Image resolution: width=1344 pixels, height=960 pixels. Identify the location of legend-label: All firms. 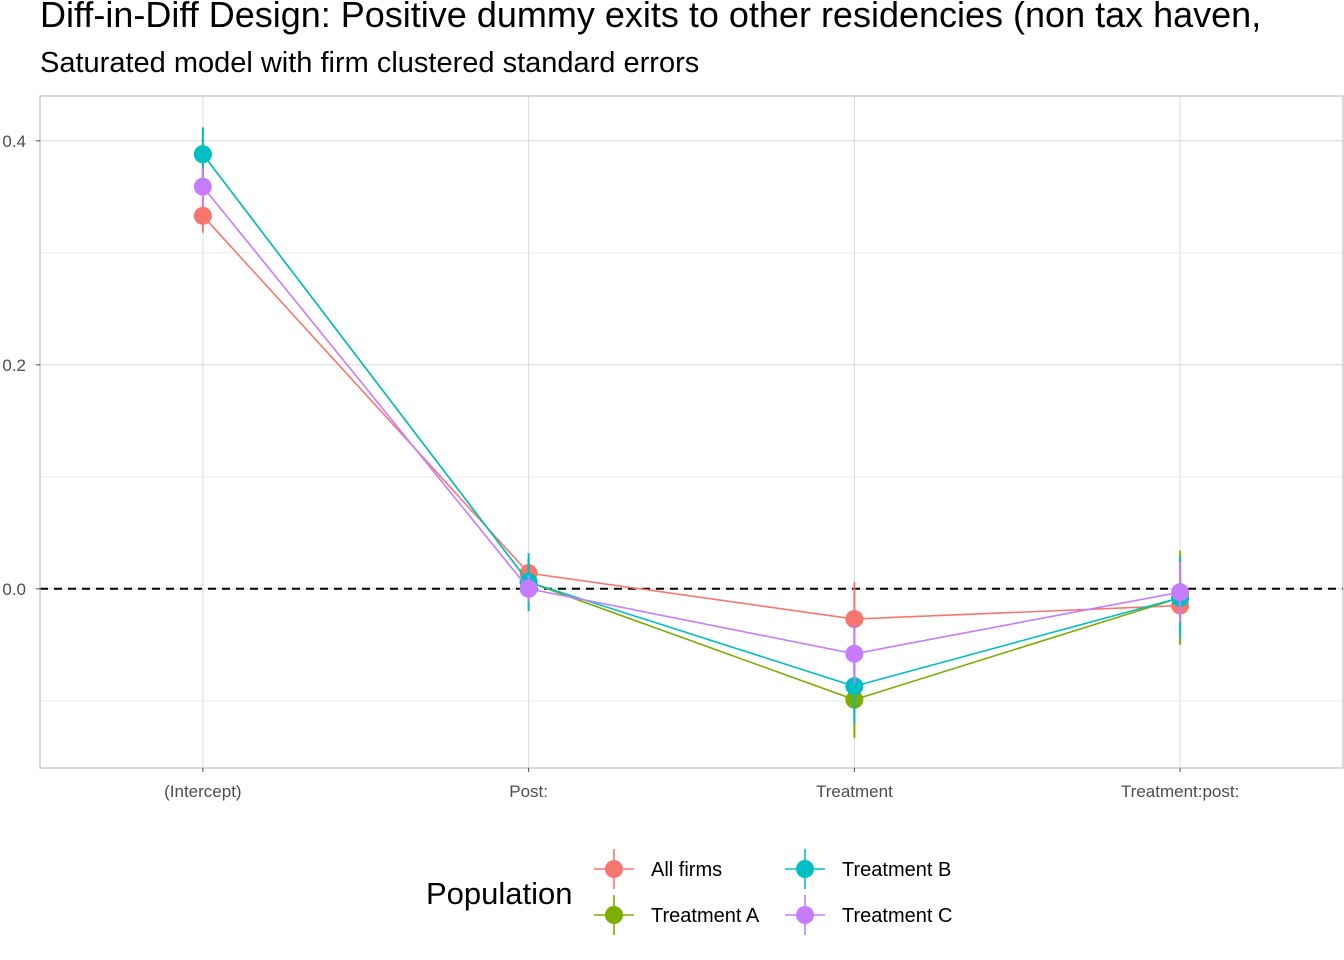
(686, 870).